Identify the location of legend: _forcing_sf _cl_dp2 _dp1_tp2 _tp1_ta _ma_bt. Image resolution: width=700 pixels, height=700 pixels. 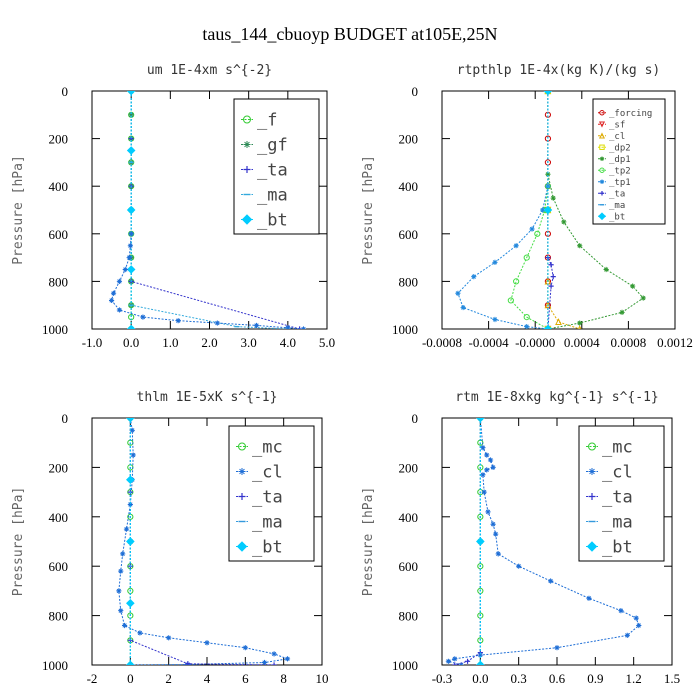
(629, 161).